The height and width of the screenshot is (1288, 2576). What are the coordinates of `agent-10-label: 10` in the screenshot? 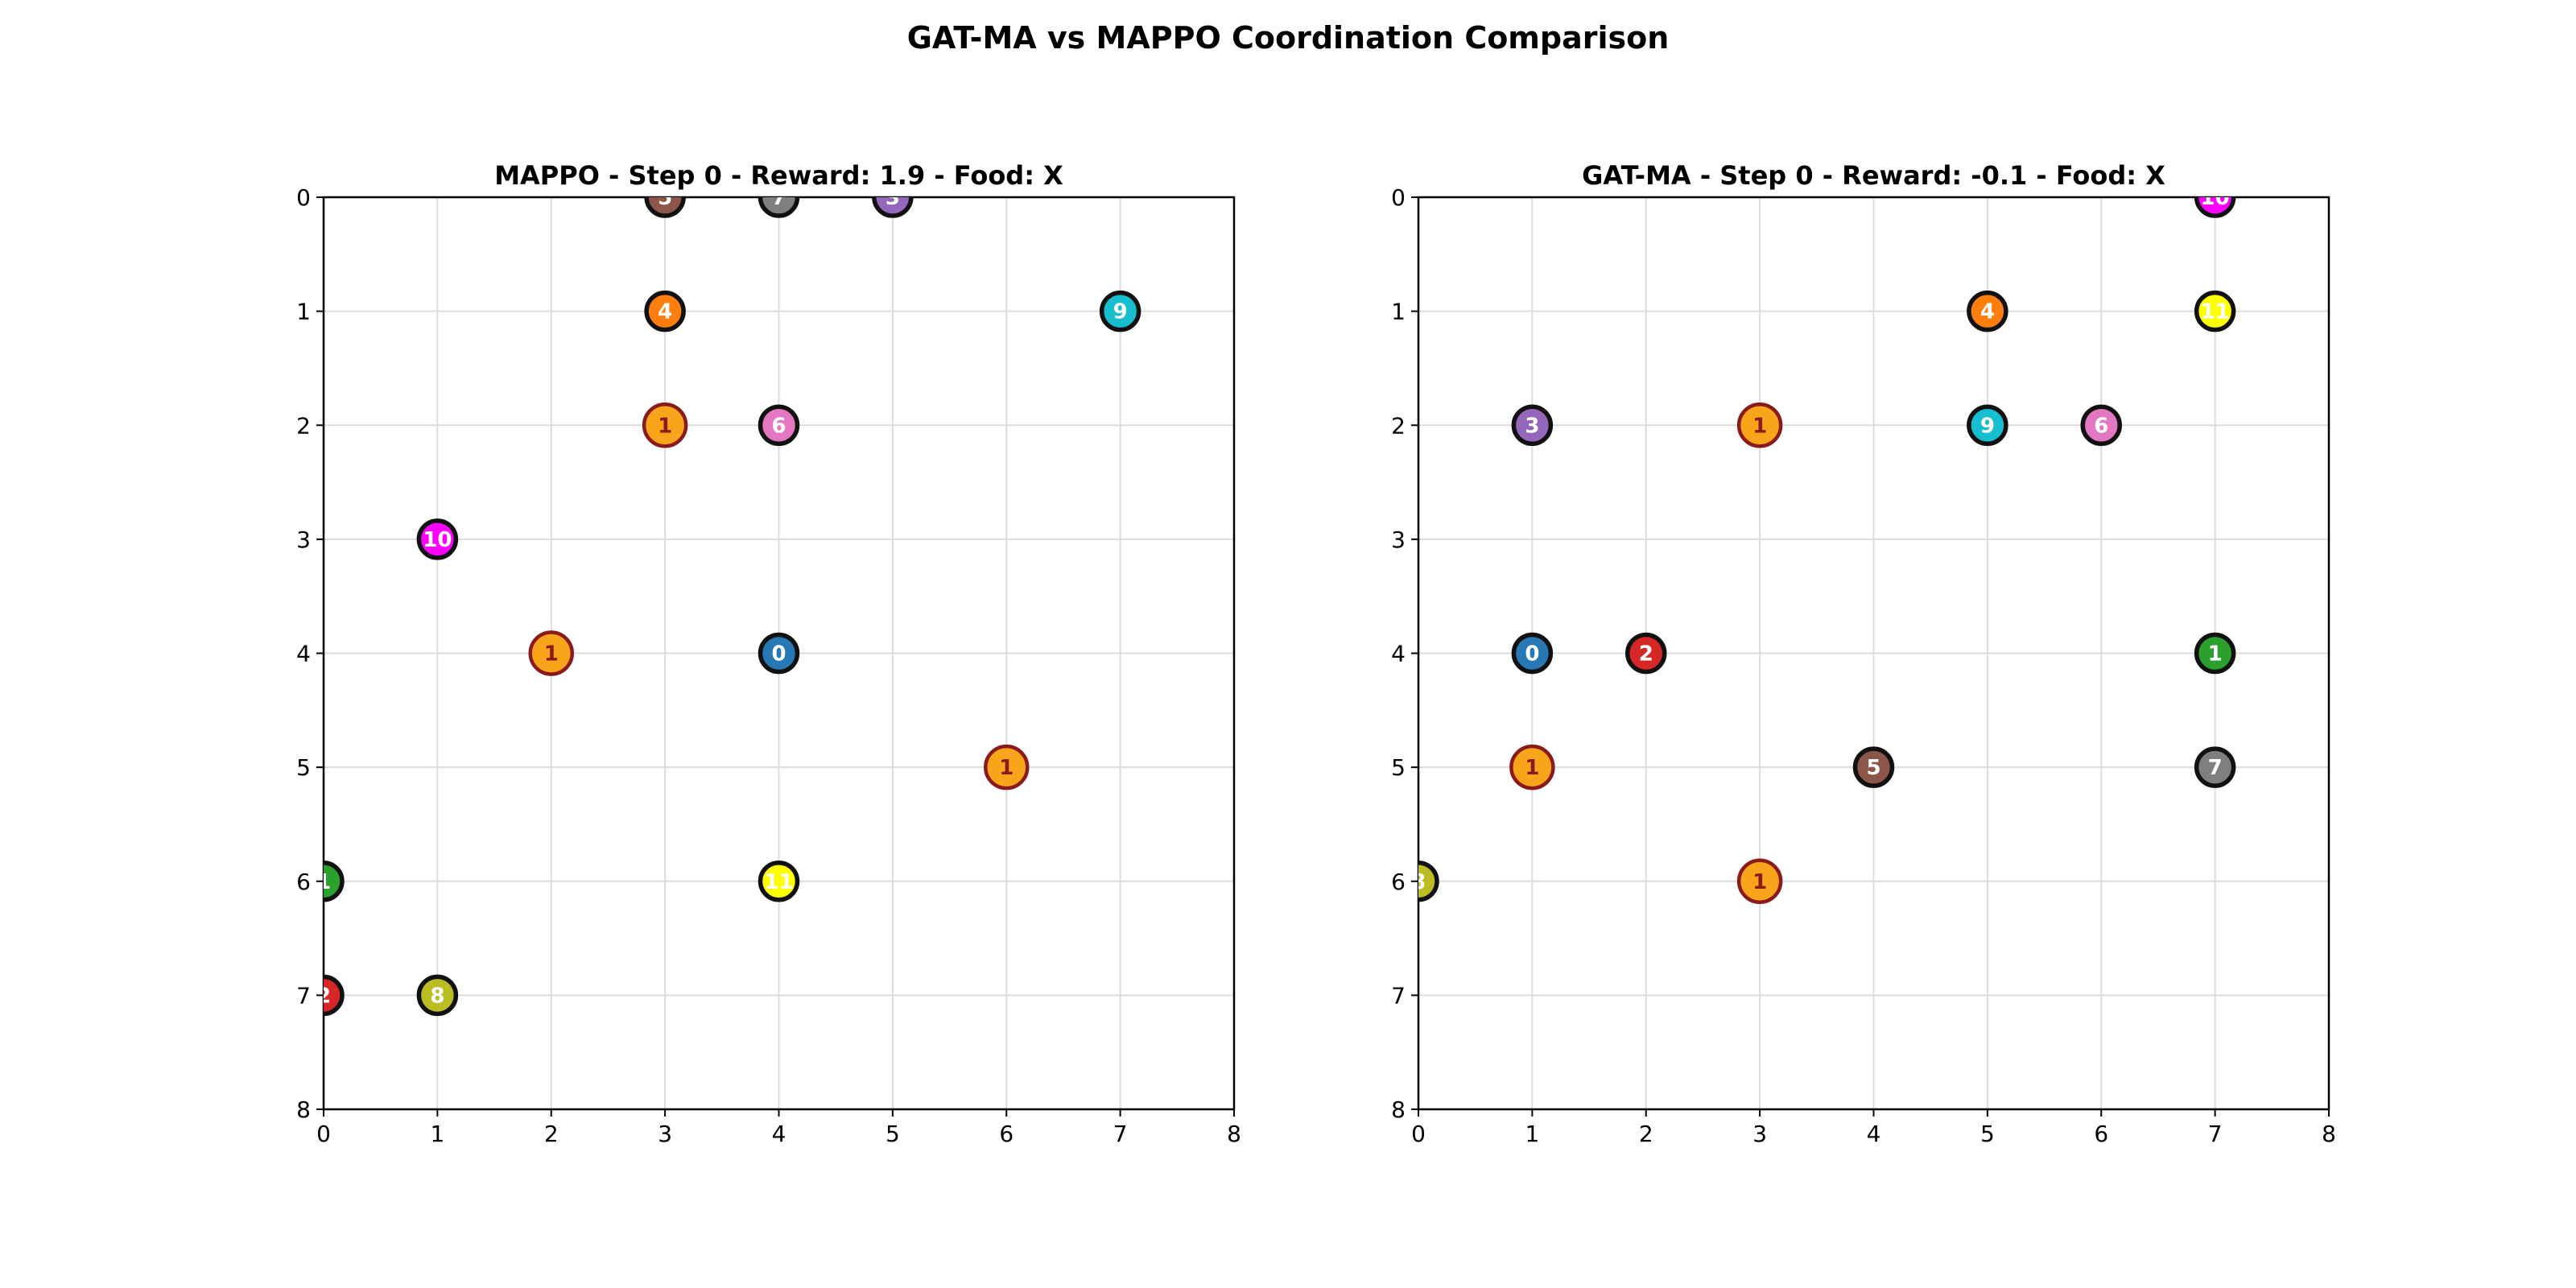 It's located at (2215, 198).